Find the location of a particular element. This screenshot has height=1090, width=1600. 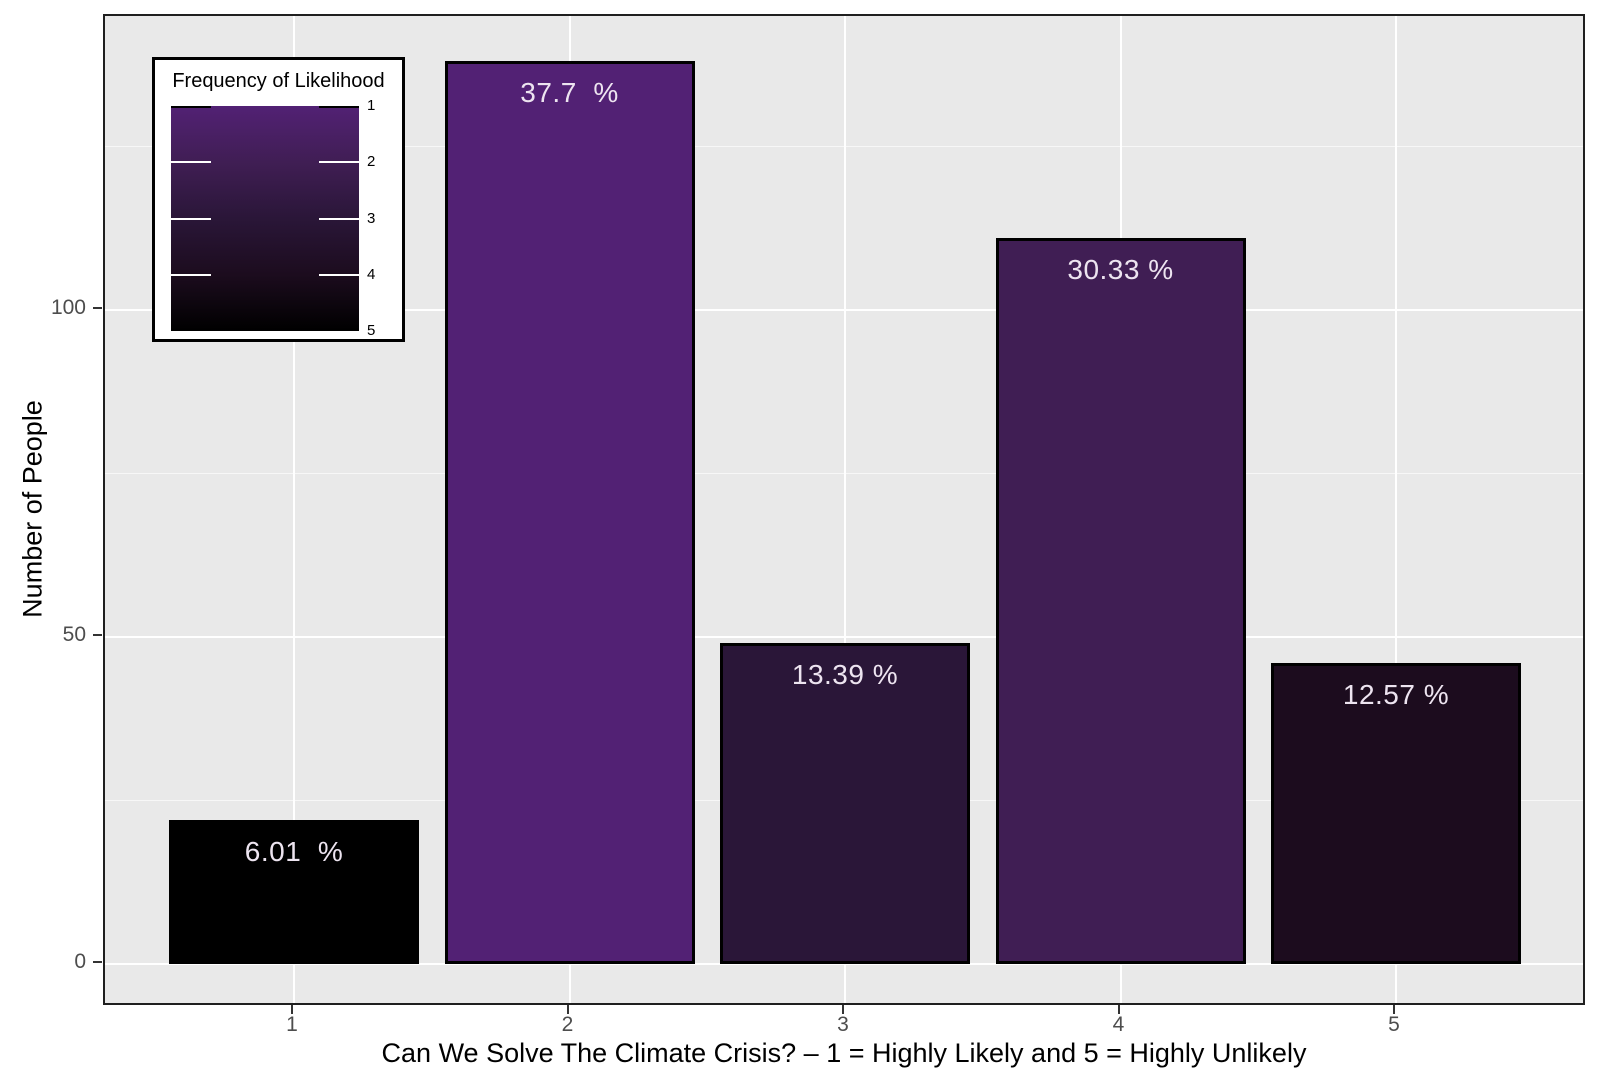

bar-value-label: 6.01 % is located at coordinates (294, 851).